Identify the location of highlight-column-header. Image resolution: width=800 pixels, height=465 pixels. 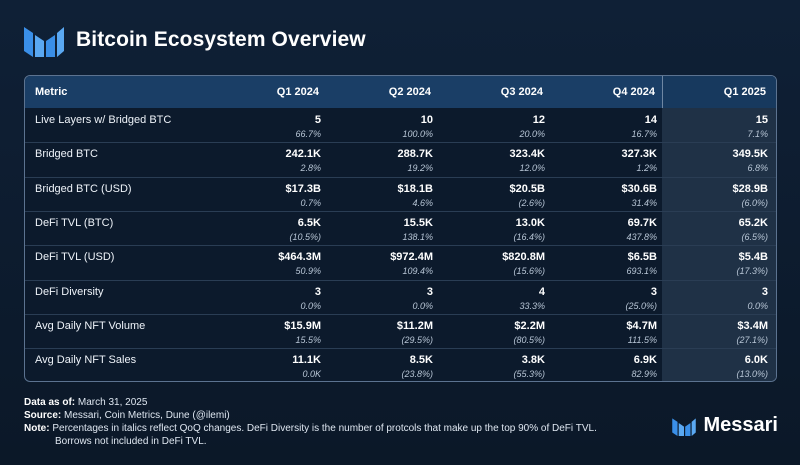
(719, 92).